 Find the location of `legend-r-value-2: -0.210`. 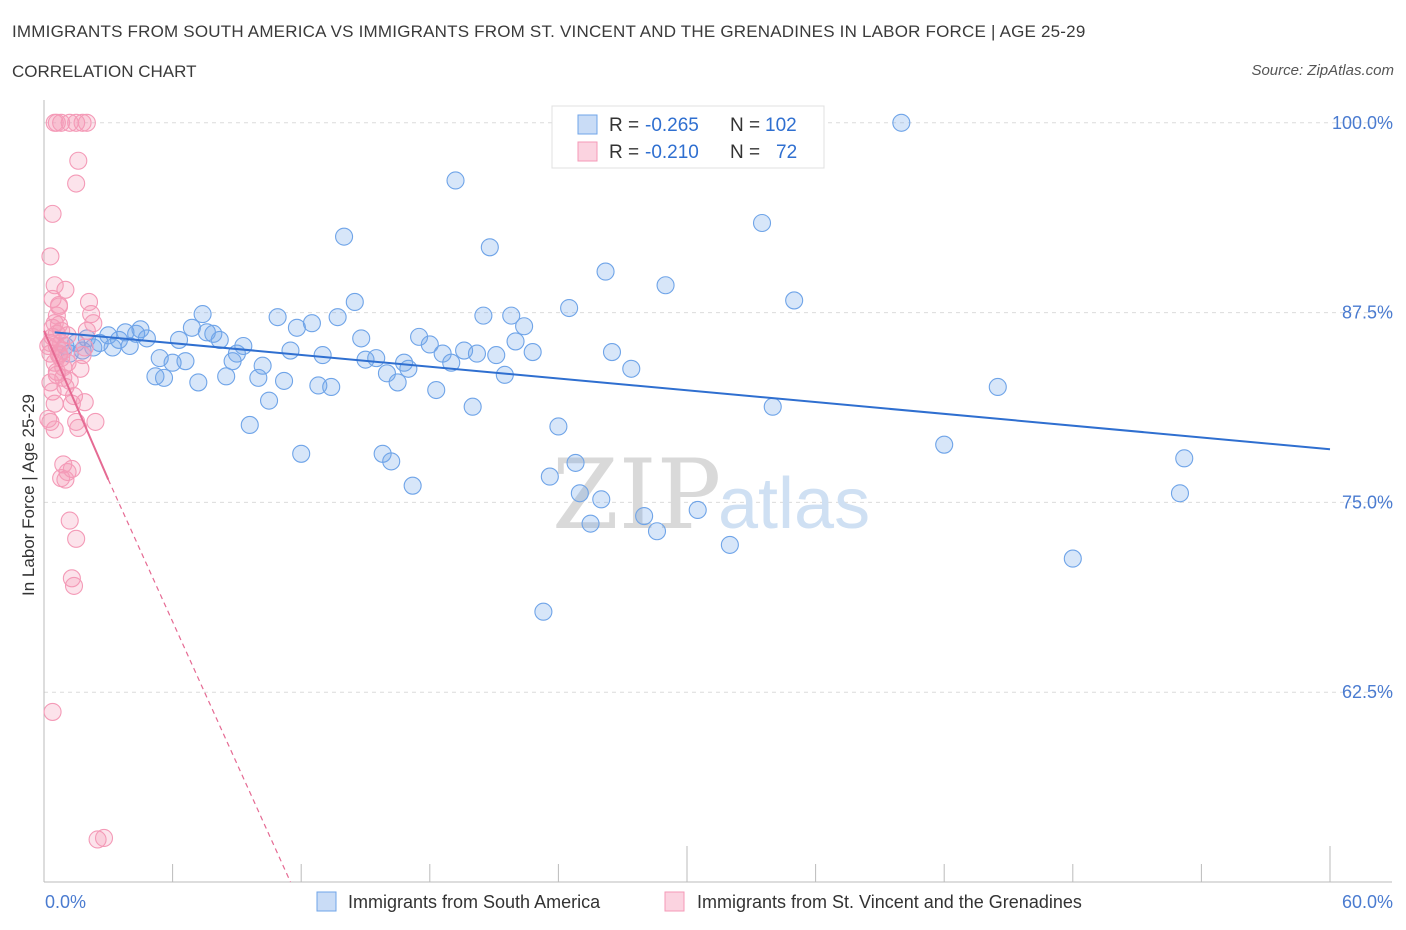

legend-r-value-2: -0.210 is located at coordinates (672, 152).